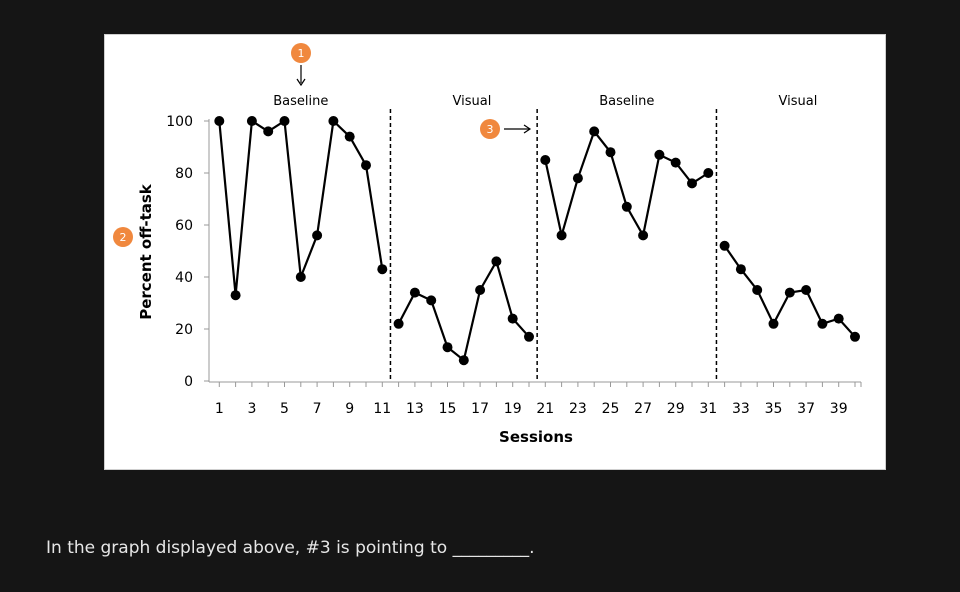  I want to click on x-tick-label: 7, so click(317, 409).